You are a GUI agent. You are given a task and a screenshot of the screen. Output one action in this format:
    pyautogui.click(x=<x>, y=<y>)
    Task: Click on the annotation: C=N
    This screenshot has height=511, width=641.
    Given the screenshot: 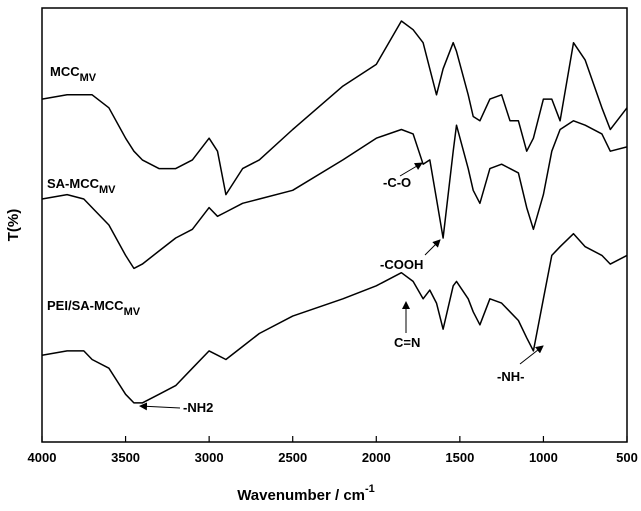 What is the action you would take?
    pyautogui.click(x=407, y=342)
    